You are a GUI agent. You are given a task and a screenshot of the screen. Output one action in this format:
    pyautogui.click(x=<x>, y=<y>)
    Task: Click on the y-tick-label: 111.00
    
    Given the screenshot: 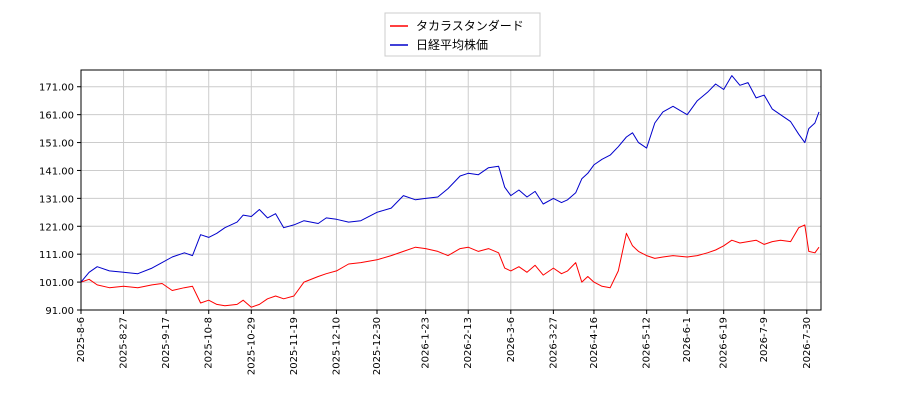 What is the action you would take?
    pyautogui.click(x=56, y=255)
    